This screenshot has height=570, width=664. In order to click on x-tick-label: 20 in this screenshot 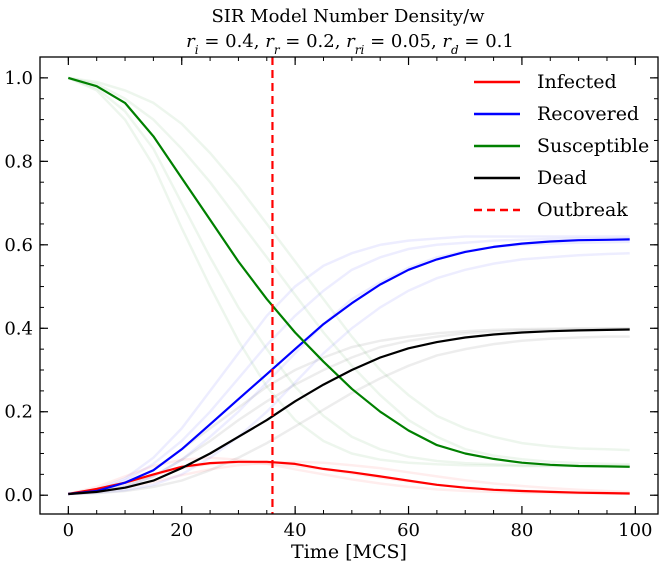, I will do `click(181, 530)`.